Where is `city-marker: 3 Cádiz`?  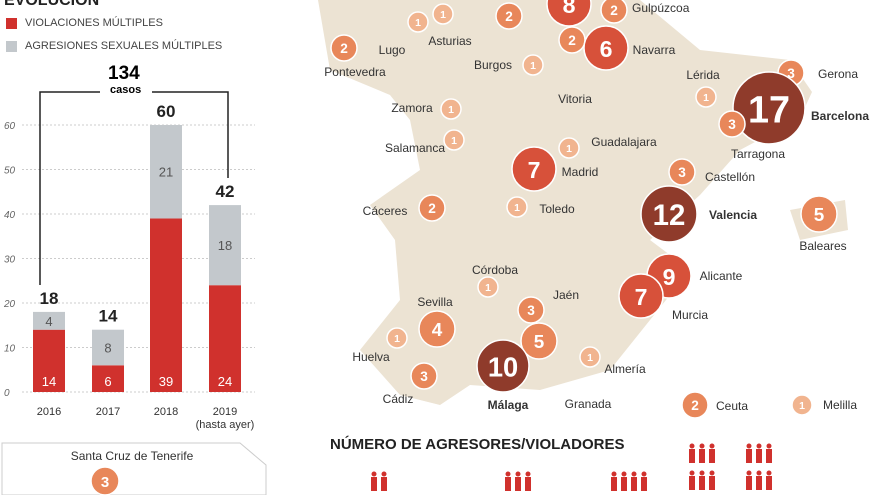 city-marker: 3 Cádiz is located at coordinates (410, 384).